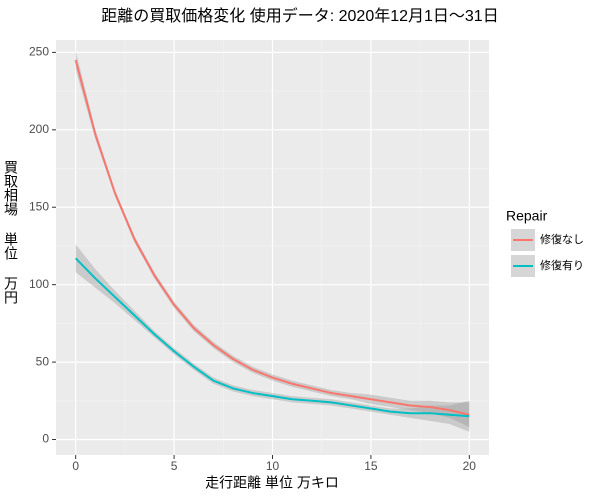  What do you see at coordinates (273, 466) in the screenshot?
I see `x-tick-label: 10` at bounding box center [273, 466].